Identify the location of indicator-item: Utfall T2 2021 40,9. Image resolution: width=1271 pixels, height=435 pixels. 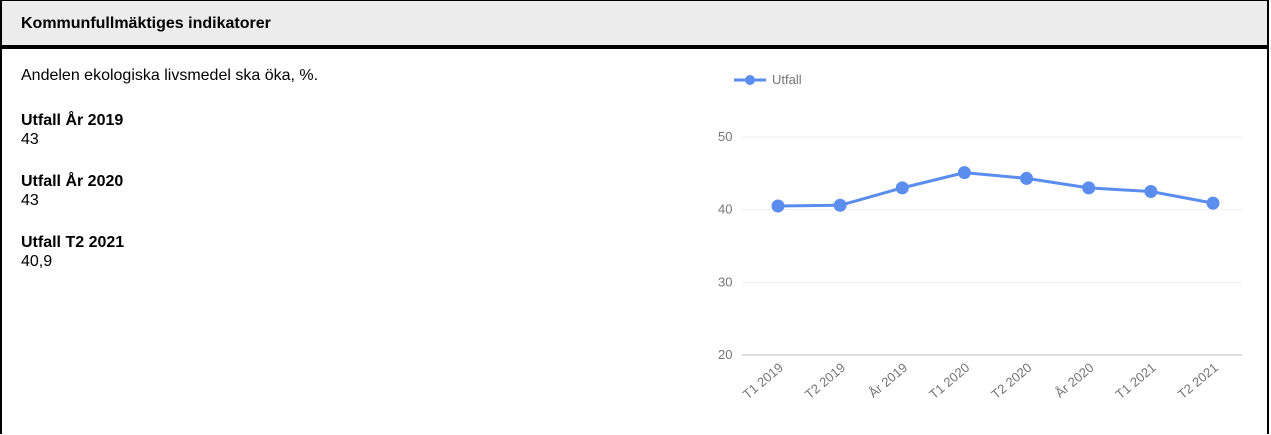
(351, 252).